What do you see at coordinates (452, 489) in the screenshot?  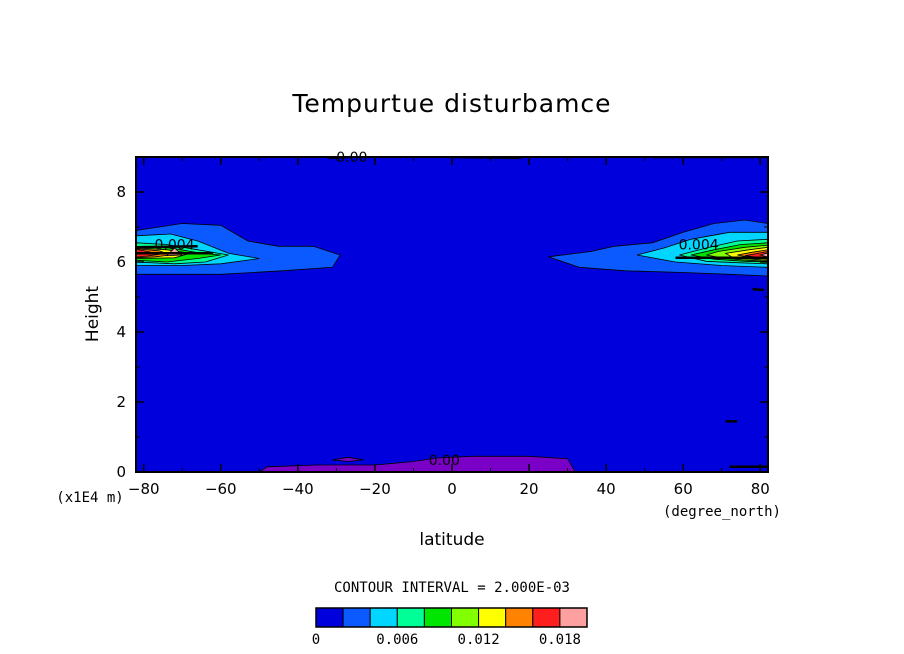 I see `x-tick-label: 0` at bounding box center [452, 489].